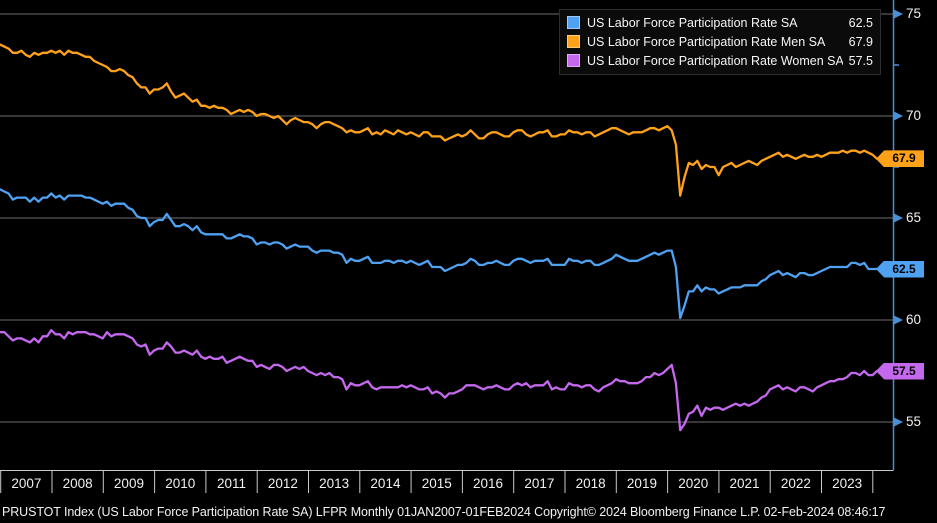  I want to click on x-axis-year-label: 2009, so click(128, 483).